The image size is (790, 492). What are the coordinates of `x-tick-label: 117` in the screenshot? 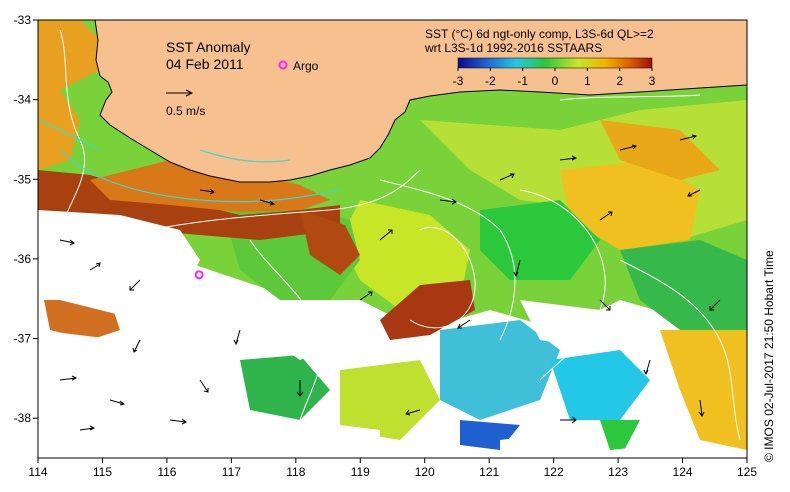 It's located at (231, 472).